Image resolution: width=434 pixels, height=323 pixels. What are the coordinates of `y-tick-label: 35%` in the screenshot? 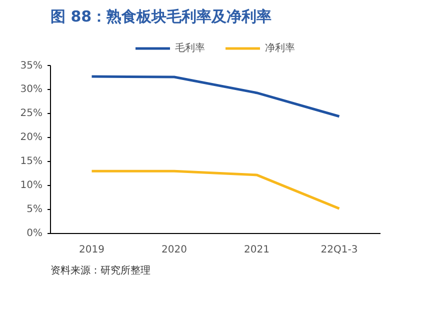 It's located at (31, 66).